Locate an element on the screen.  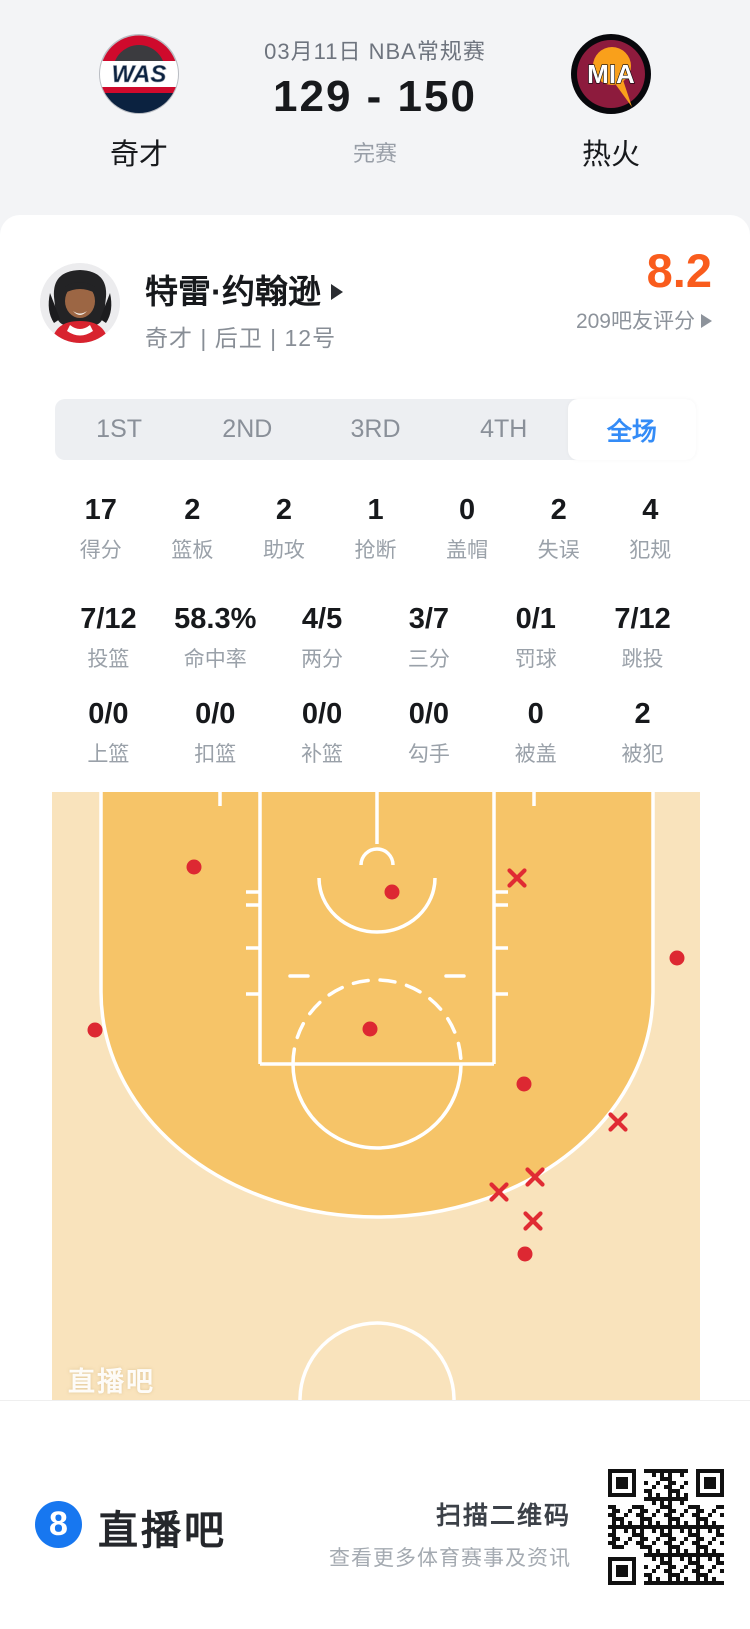
scoreboard-header: 03月11日 NBA常规赛 129 - 150 完赛 WAS is located at coordinates (375, 107).